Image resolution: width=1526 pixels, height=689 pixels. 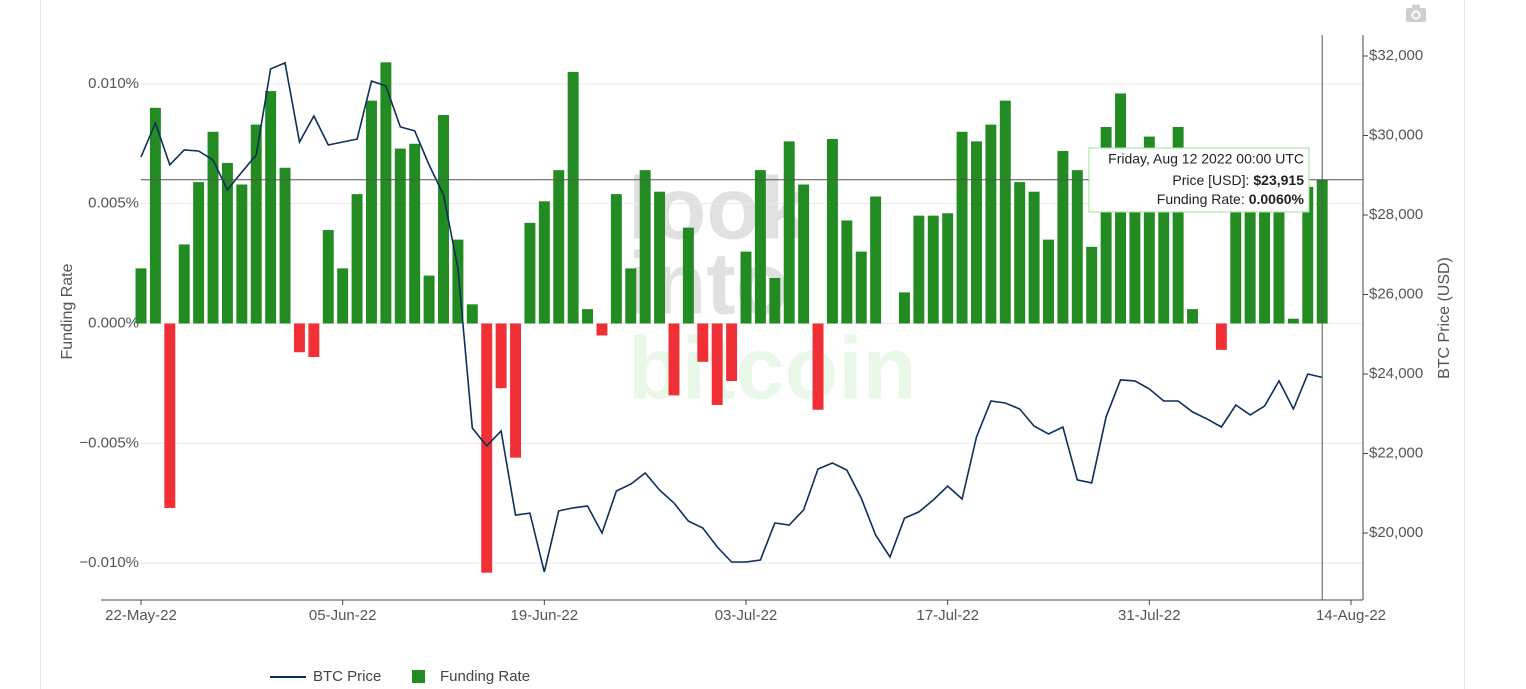 What do you see at coordinates (141, 615) in the screenshot?
I see `x-tick-label: 22-May-22` at bounding box center [141, 615].